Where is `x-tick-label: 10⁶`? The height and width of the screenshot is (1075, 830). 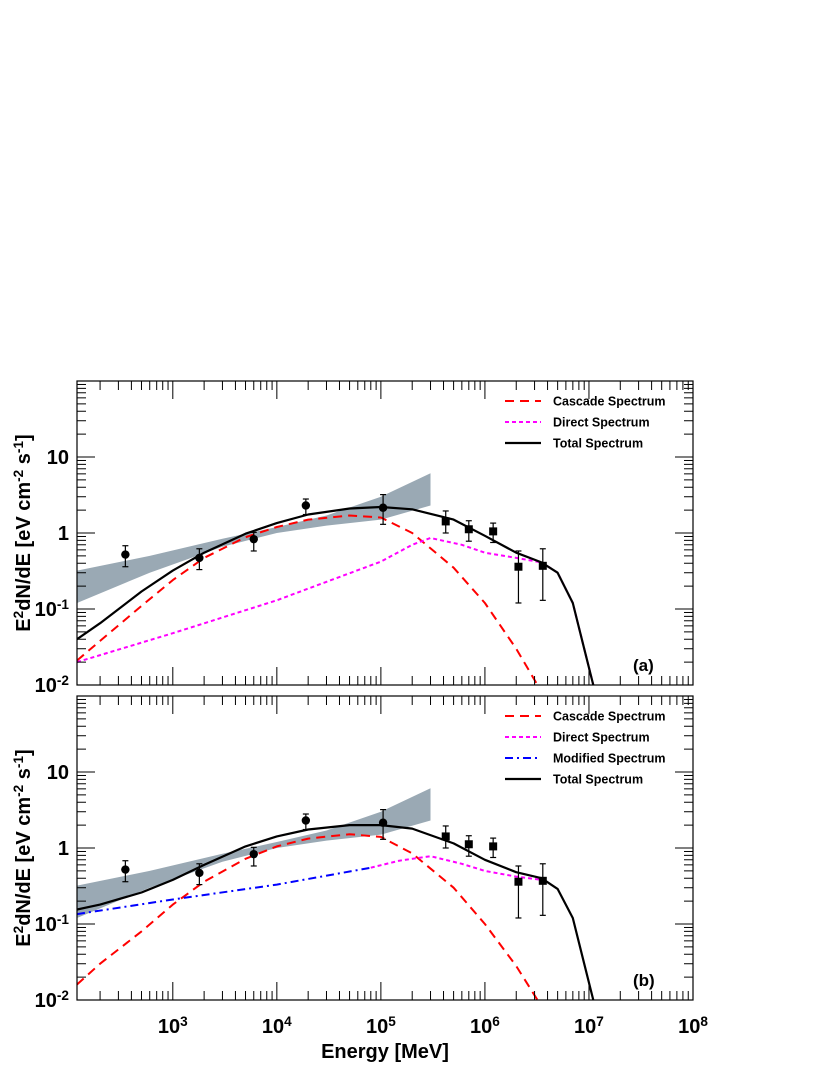
x-tick-label: 10⁶ is located at coordinates (485, 1026).